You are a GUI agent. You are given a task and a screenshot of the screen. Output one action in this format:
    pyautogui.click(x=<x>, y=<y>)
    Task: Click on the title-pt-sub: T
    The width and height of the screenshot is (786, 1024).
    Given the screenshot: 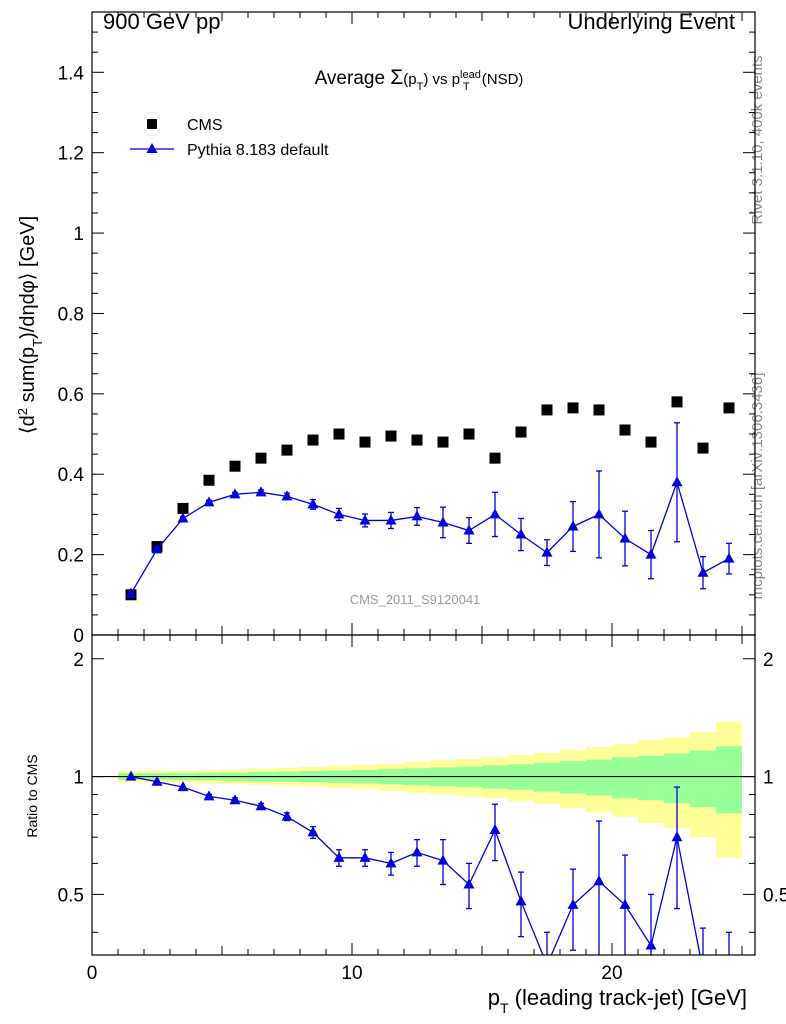 What is the action you would take?
    pyautogui.click(x=420, y=87)
    